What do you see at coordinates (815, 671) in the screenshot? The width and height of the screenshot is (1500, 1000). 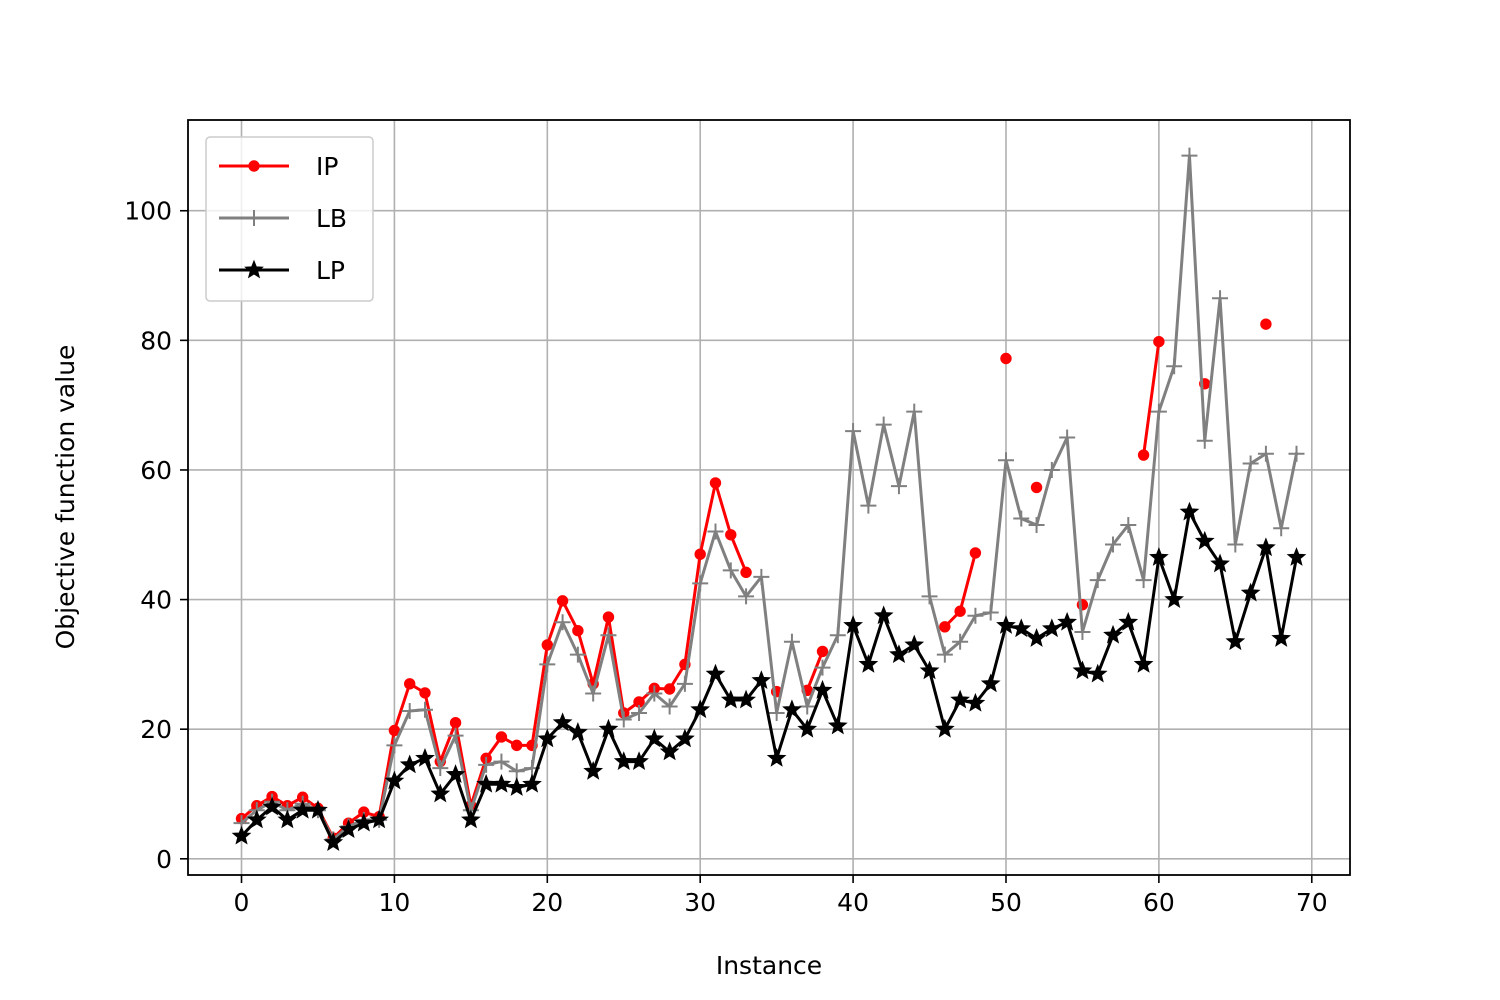 I see `series-line-ip` at bounding box center [815, 671].